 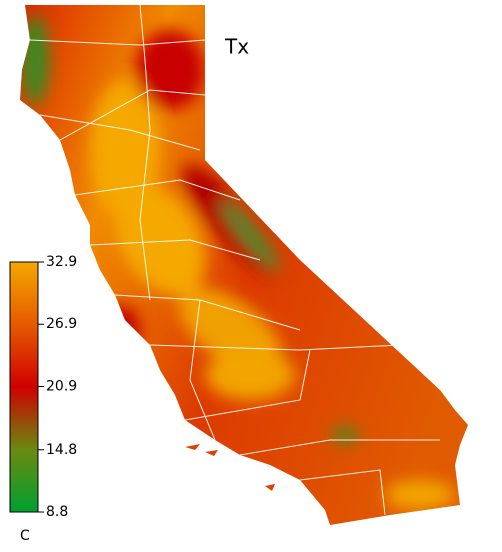 I want to click on colorbar-tick-label: 14.8, so click(x=61, y=450).